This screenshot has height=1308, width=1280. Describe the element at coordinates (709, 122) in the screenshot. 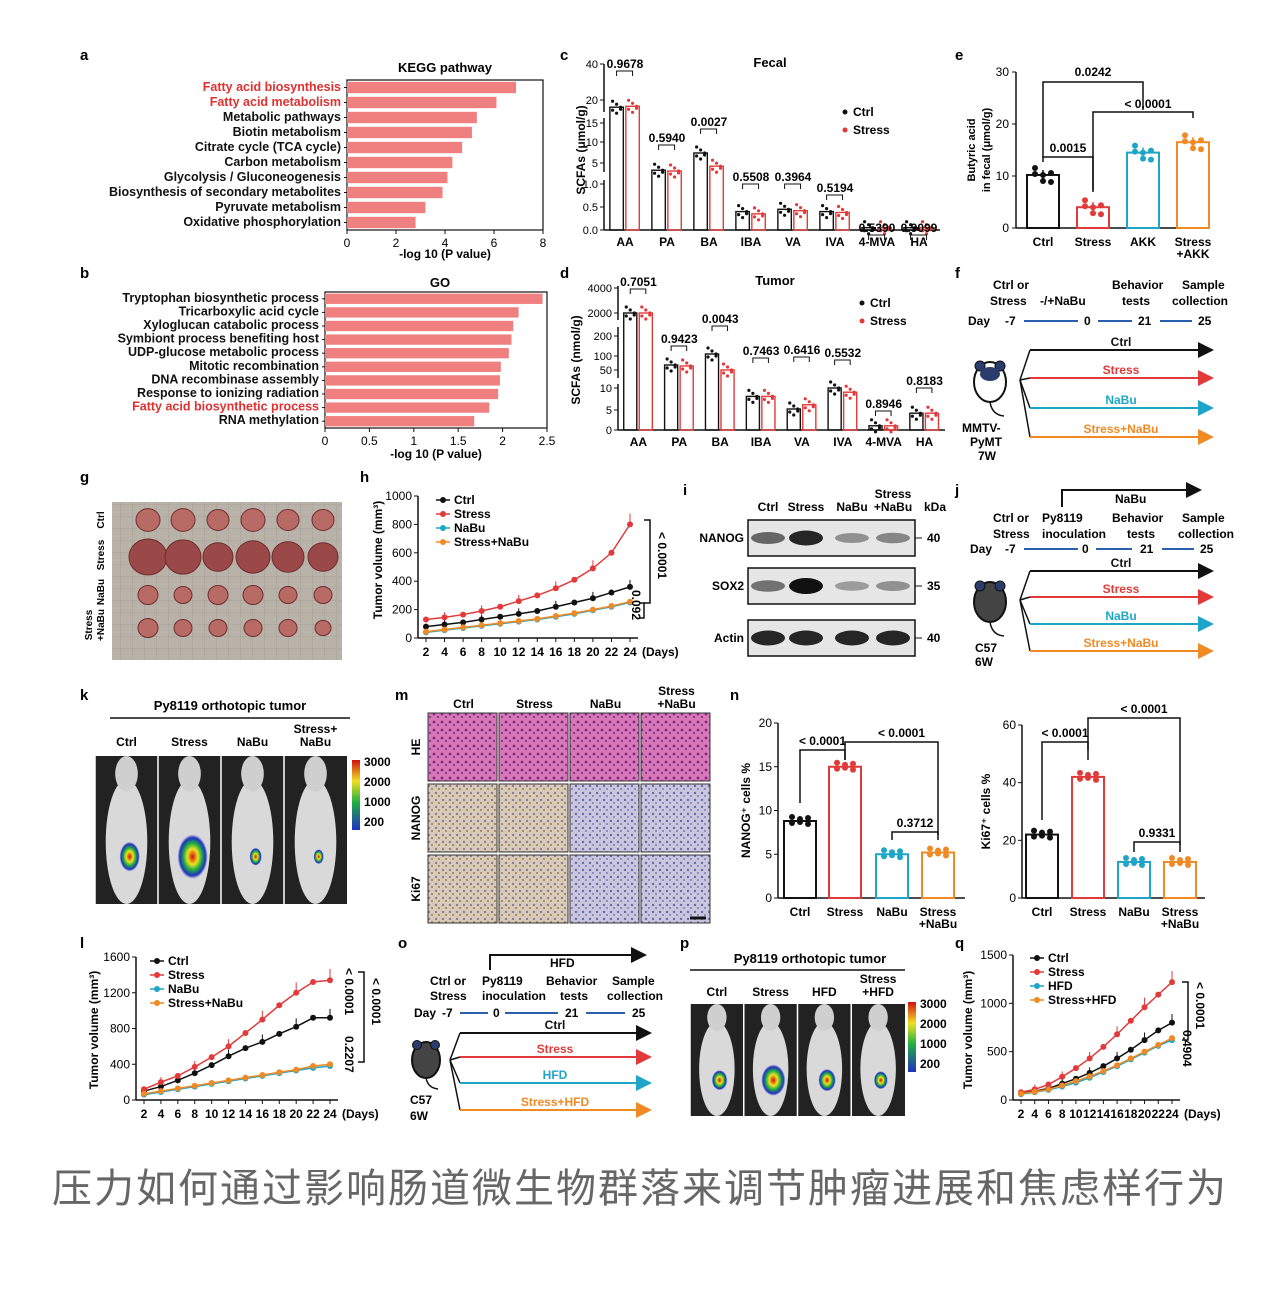

I see `p-value: 0.0027` at that location.